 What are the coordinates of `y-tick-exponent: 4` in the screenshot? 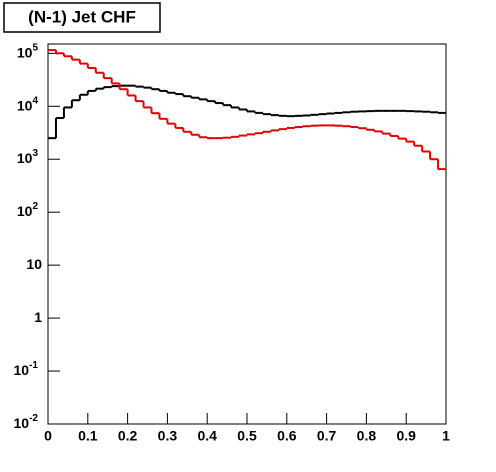 It's located at (35, 100).